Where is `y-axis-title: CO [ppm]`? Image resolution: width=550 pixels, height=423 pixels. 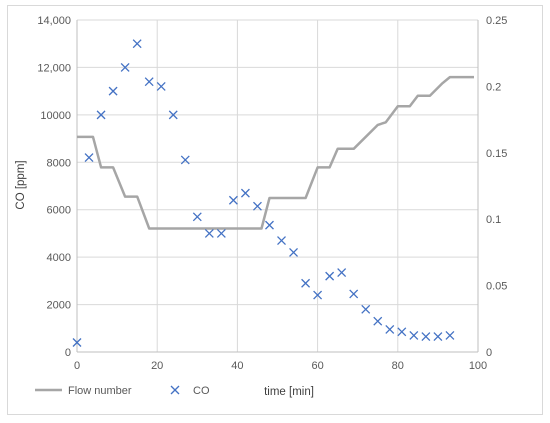 y-axis-title: CO [ppm] is located at coordinates (21, 184).